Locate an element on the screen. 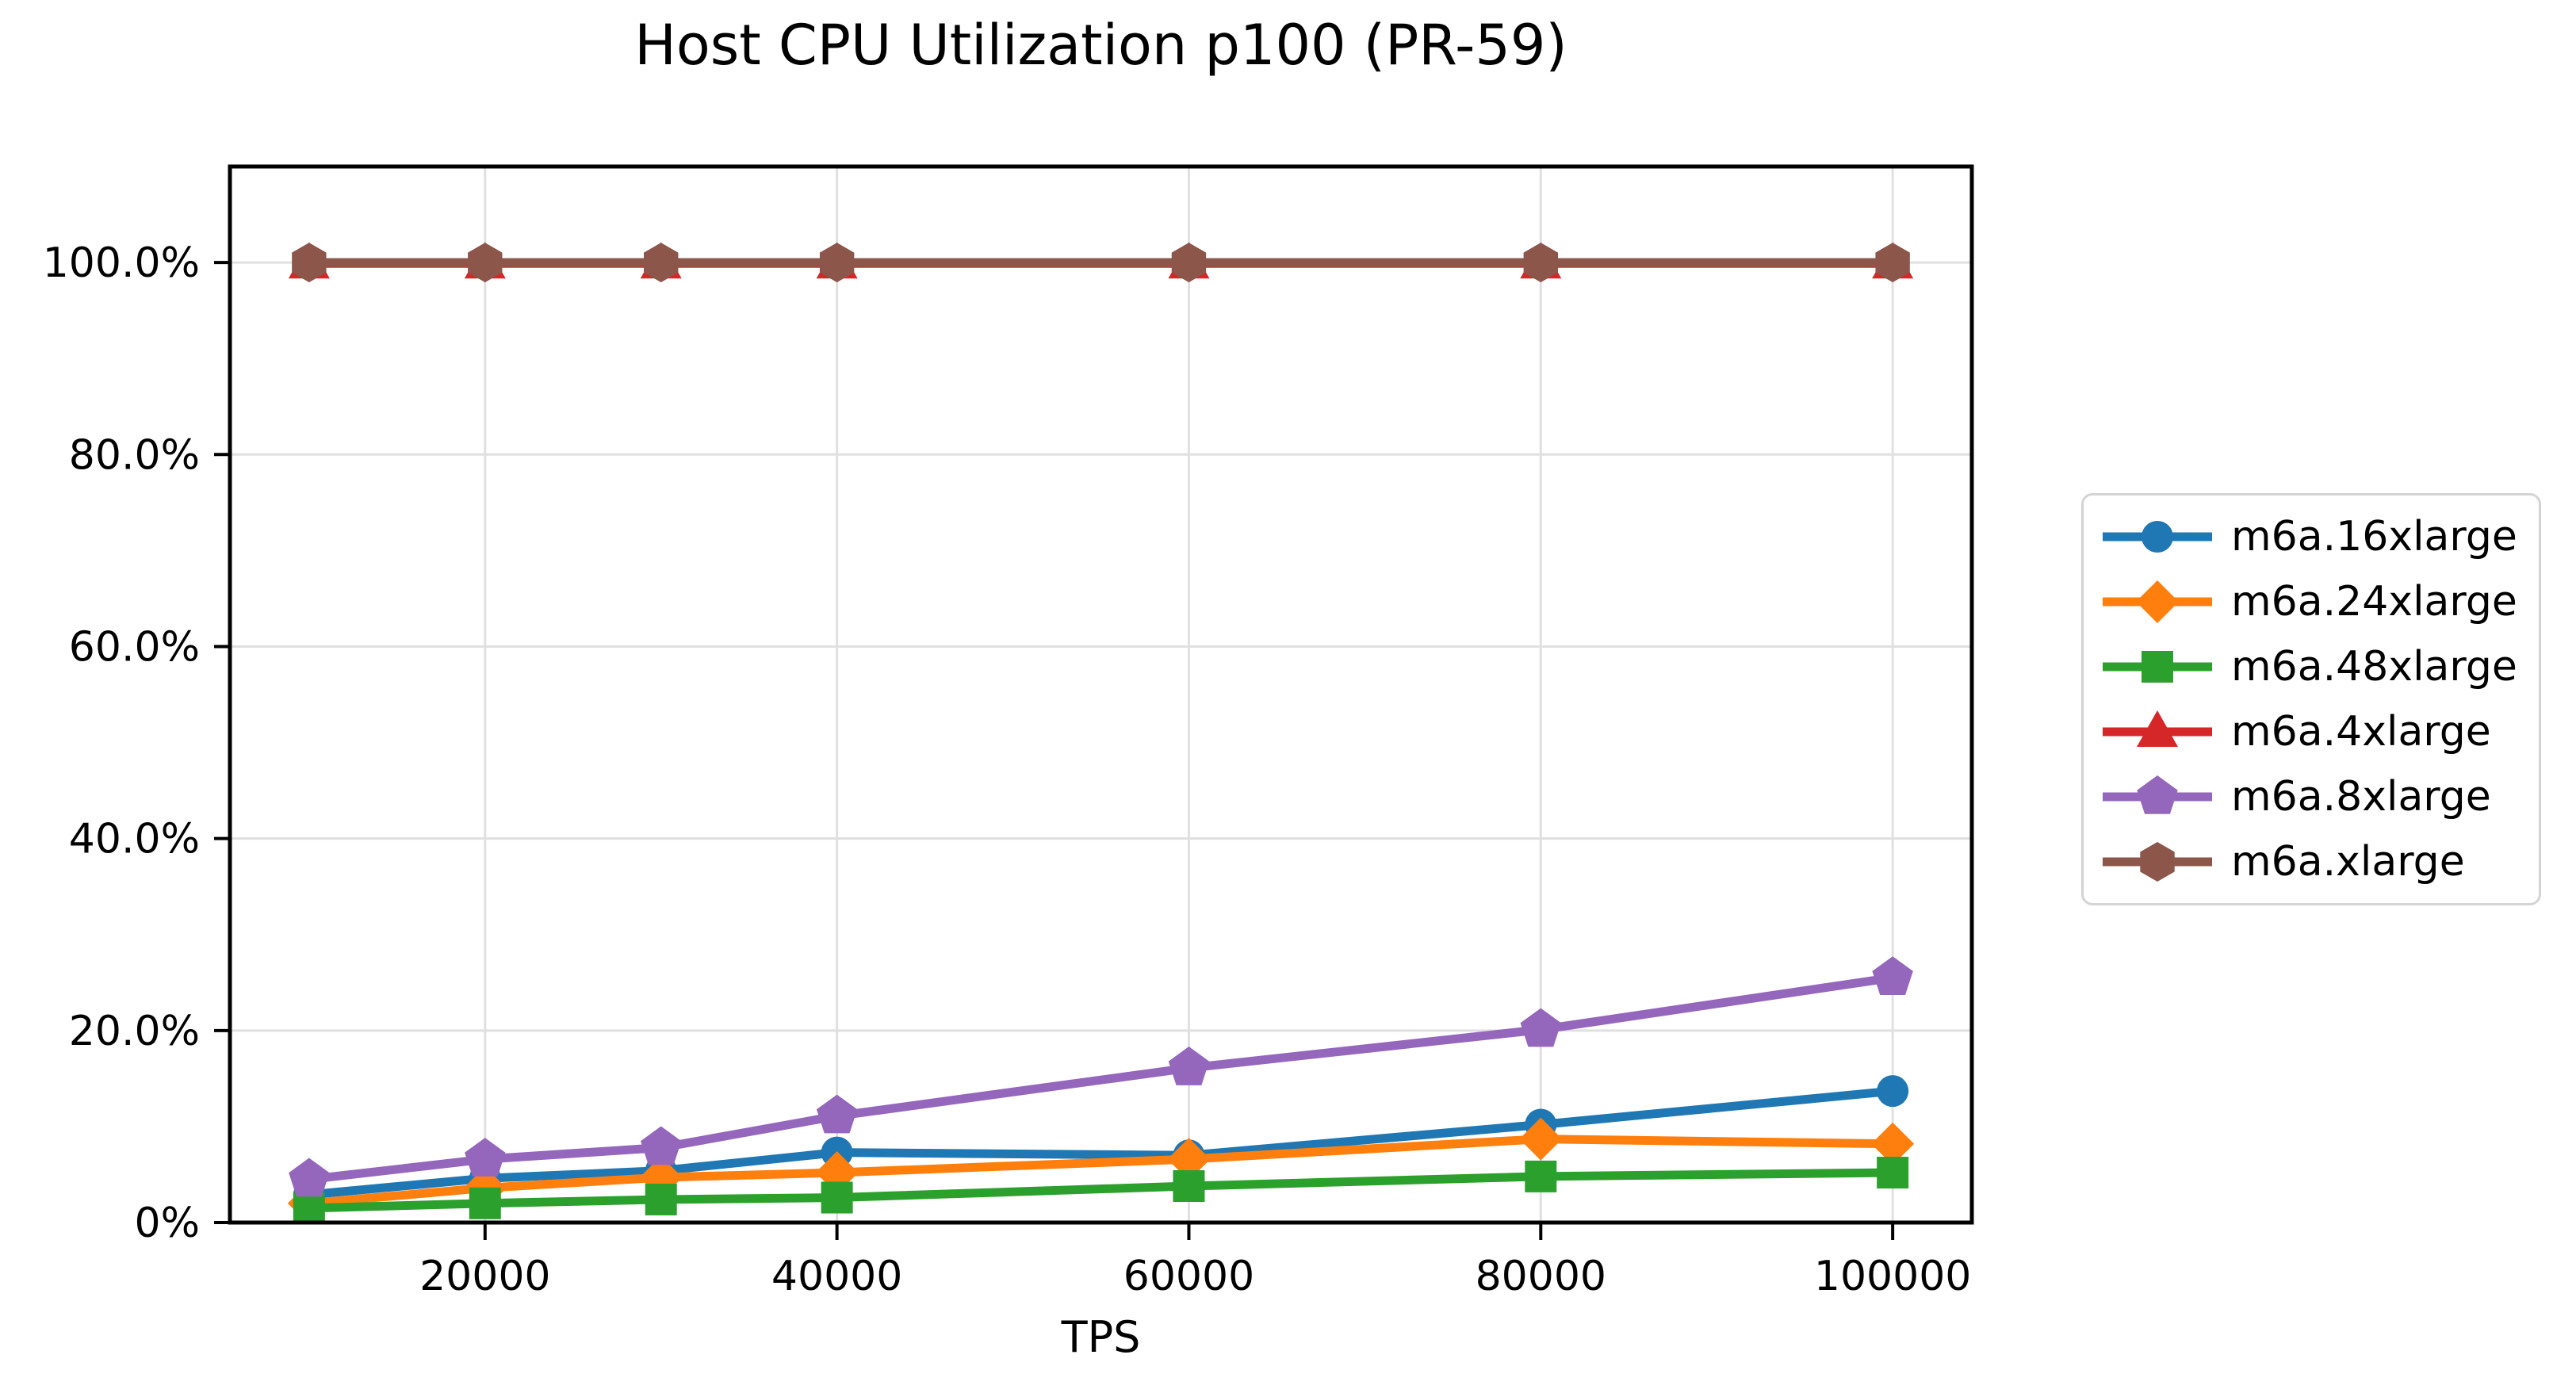 The image size is (2576, 1393). y-tick-label-40: 40.0% is located at coordinates (134, 839).